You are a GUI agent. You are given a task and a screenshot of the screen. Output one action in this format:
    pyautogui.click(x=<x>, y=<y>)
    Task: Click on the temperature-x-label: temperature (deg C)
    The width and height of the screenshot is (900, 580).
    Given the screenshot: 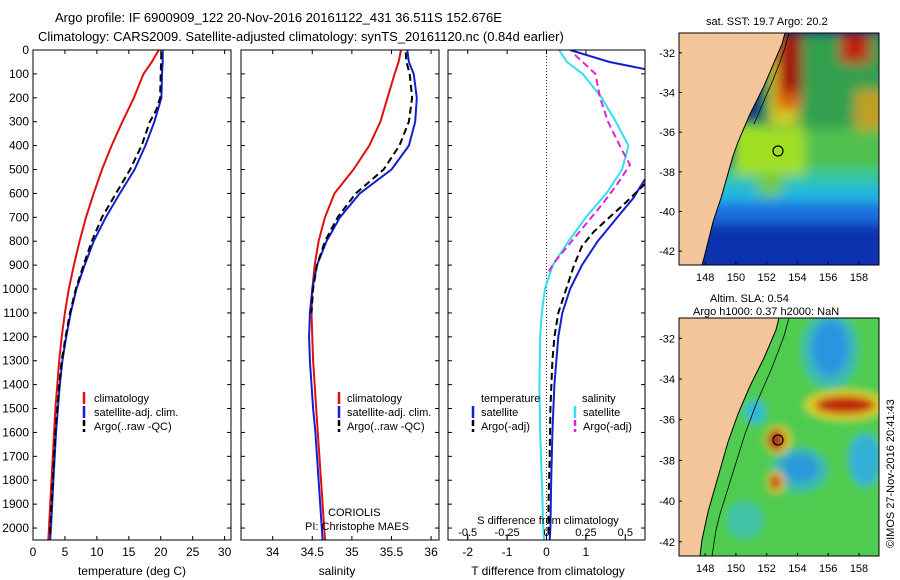 What is the action you would take?
    pyautogui.click(x=132, y=571)
    